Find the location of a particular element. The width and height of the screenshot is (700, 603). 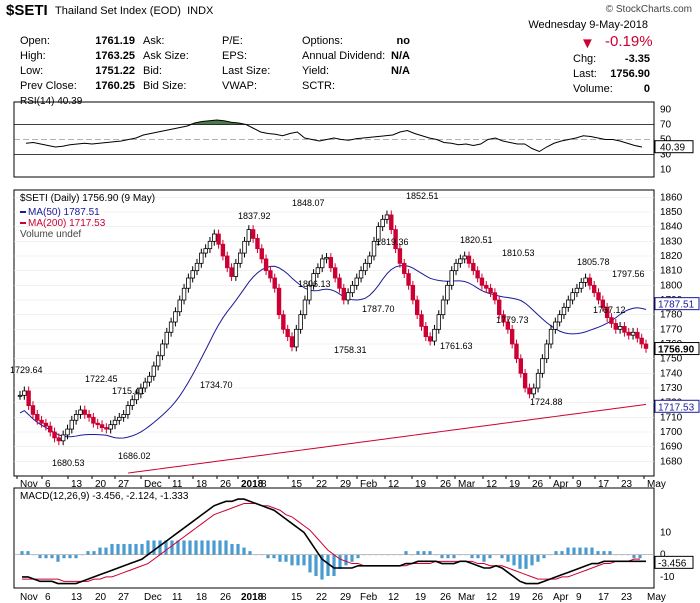

quote-label: Ask: is located at coordinates (154, 41).